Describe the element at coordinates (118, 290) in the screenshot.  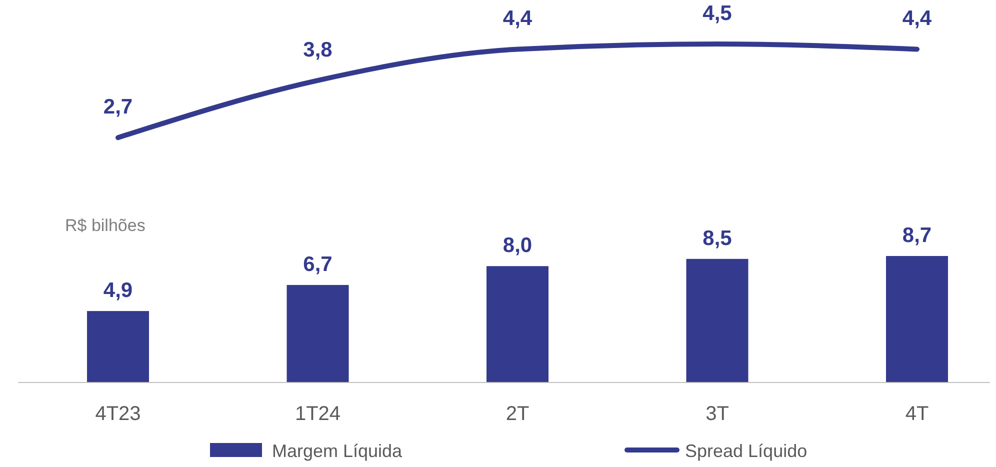
I see `data-label: 4,9` at that location.